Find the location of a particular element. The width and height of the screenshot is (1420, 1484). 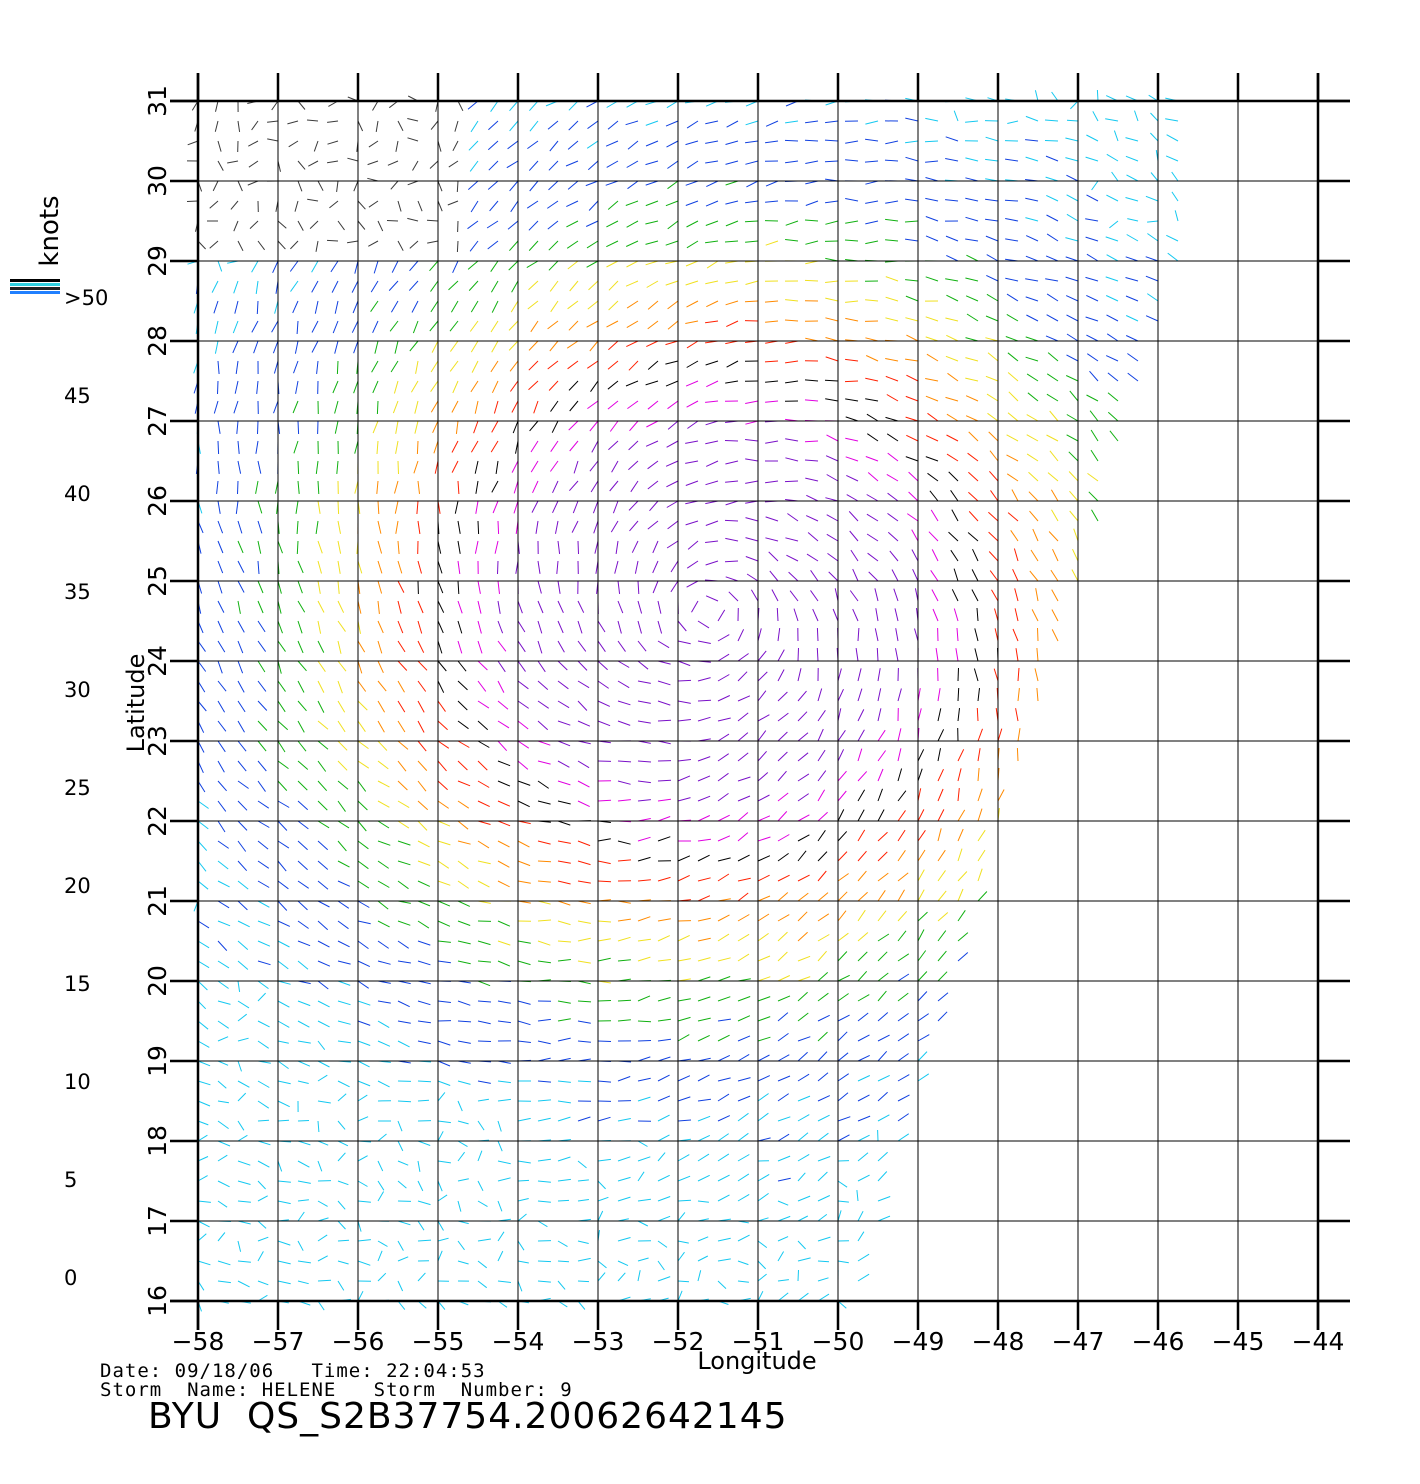

longitude-tick-label: −46 is located at coordinates (1158, 1341).